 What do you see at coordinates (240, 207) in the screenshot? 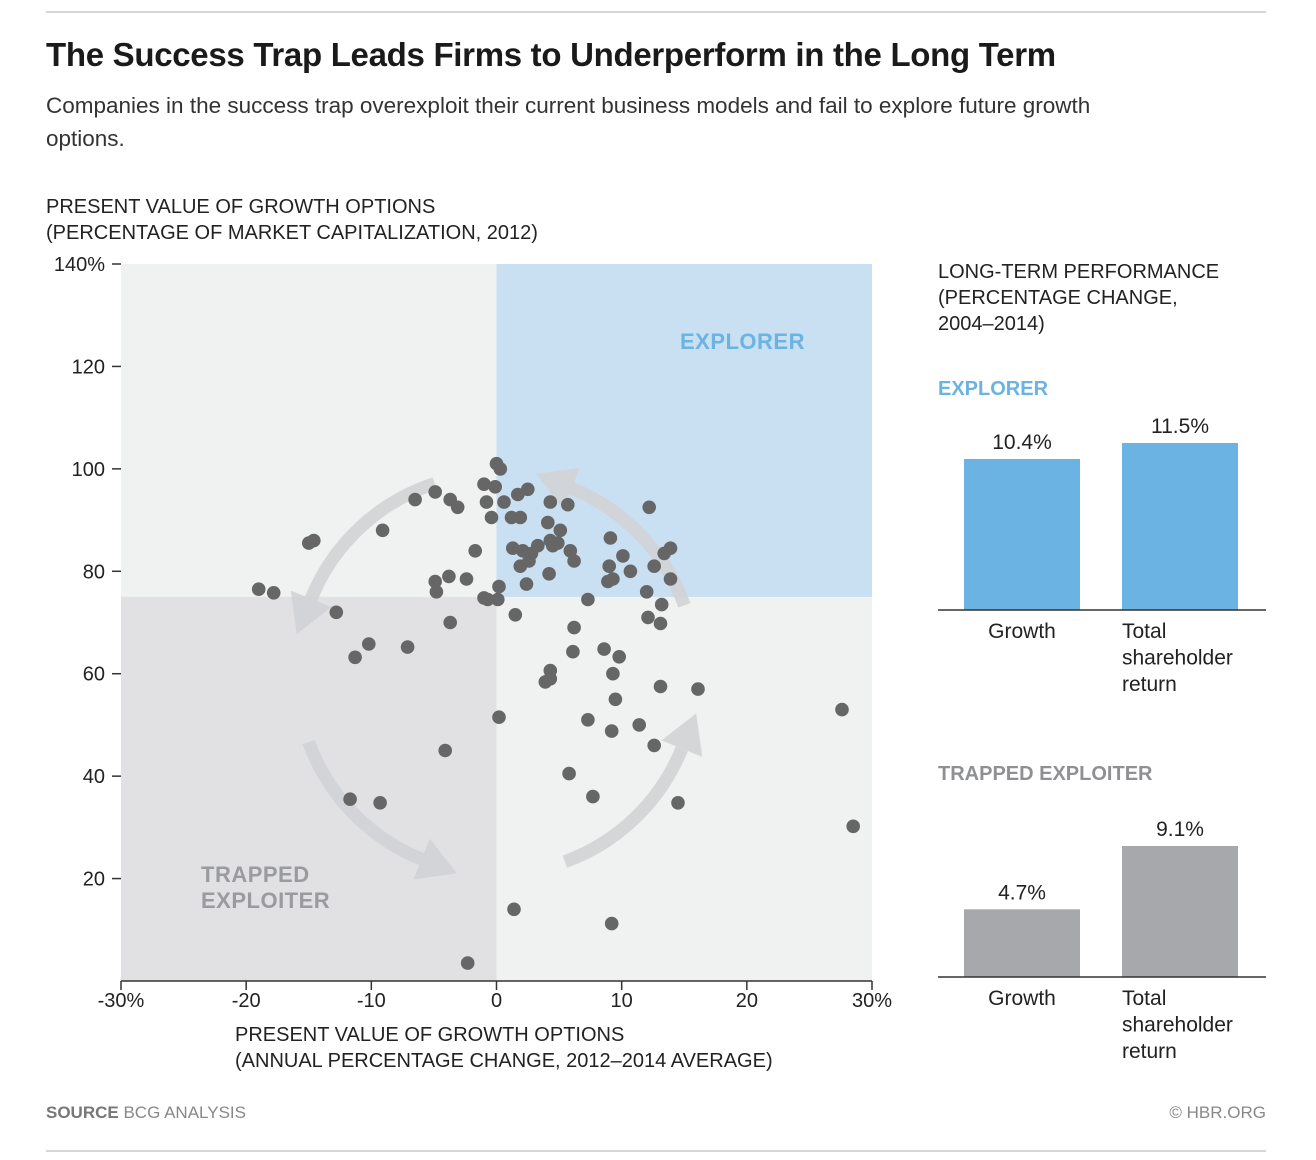
I see `y-axis-label: PRESENT VALUE OF GROWTH OPTIONS` at bounding box center [240, 207].